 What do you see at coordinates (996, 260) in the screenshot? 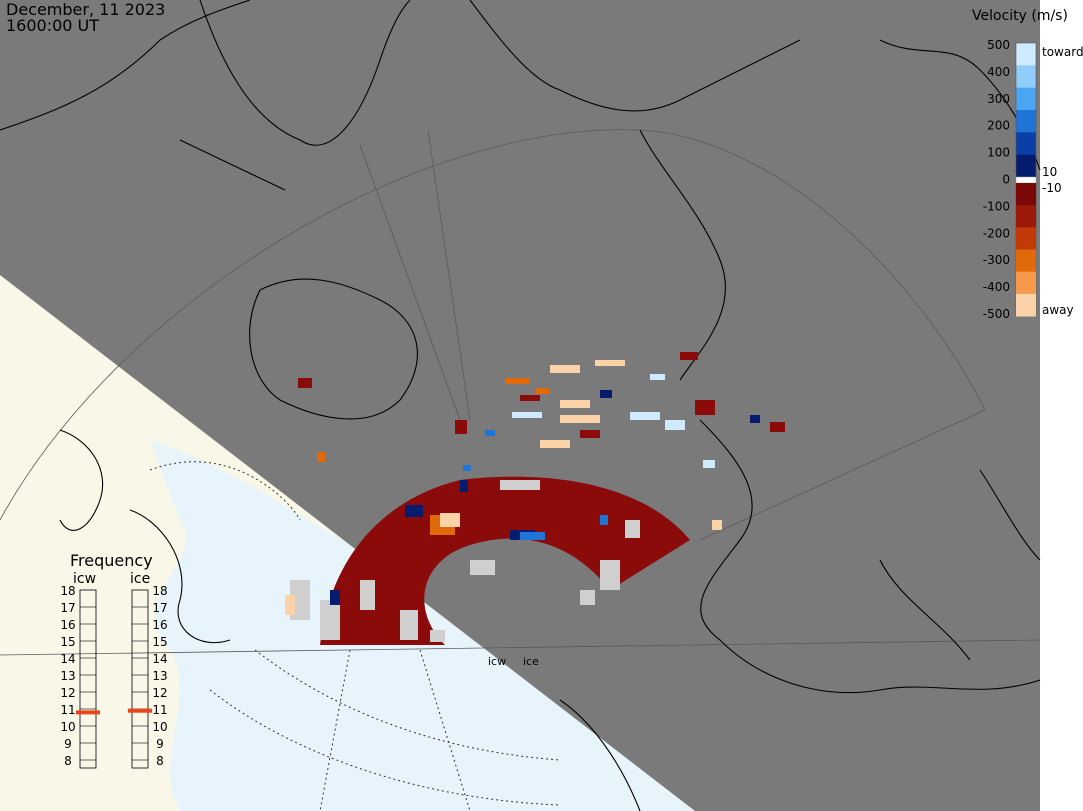
I see `colorbar-tick-label: -300` at bounding box center [996, 260].